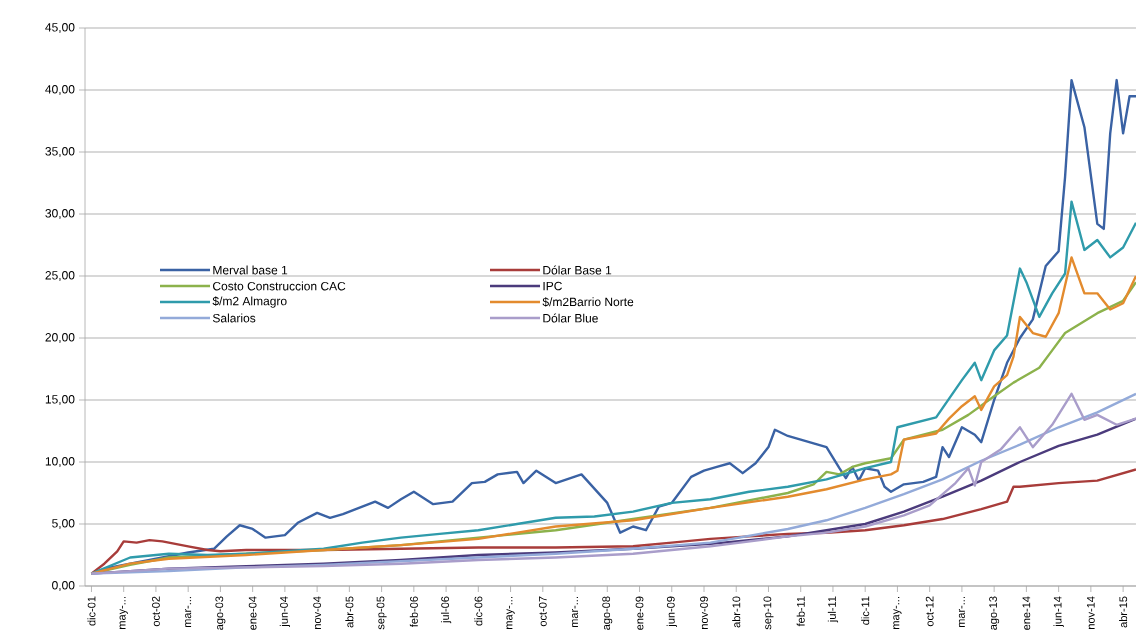 Image resolution: width=1136 pixels, height=644 pixels. I want to click on legend-label: Salarios, so click(234, 318).